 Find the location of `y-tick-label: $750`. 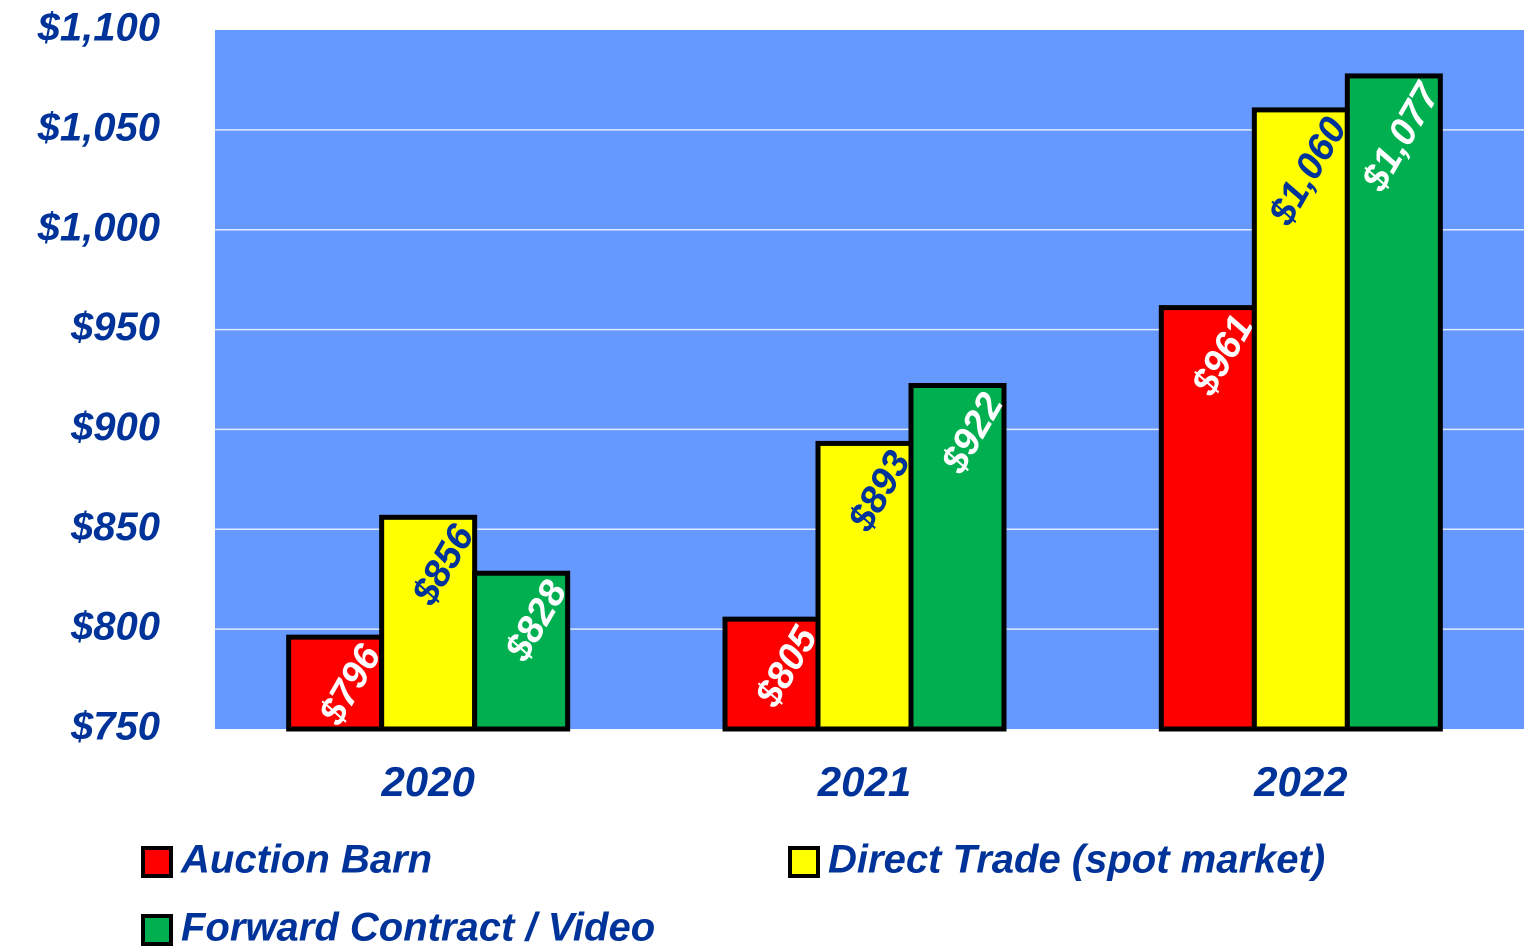

y-tick-label: $750 is located at coordinates (115, 727).